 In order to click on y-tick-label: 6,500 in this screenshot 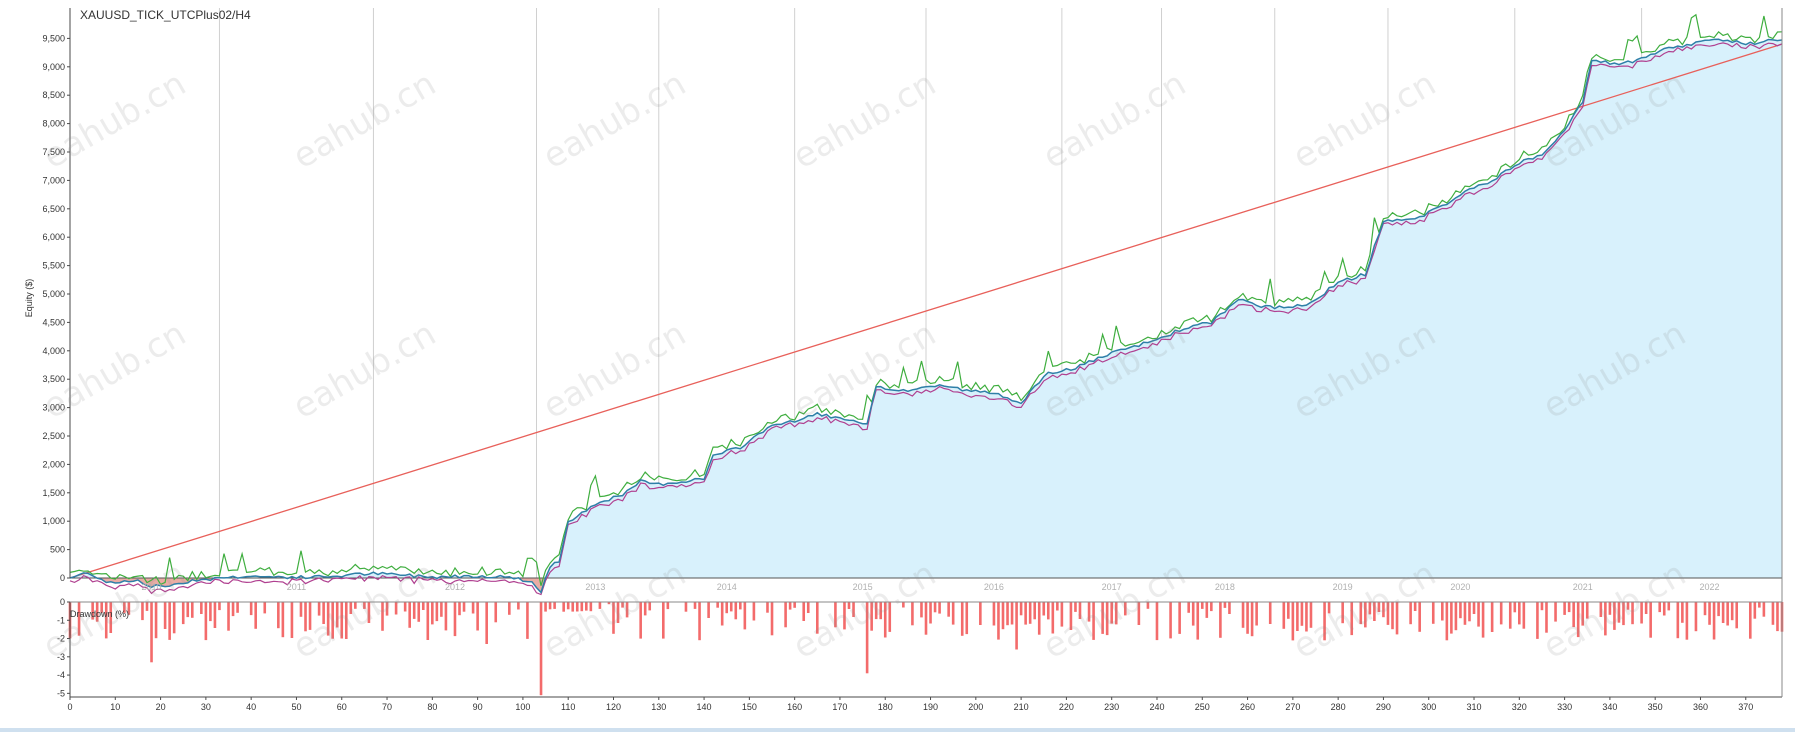, I will do `click(53, 209)`.